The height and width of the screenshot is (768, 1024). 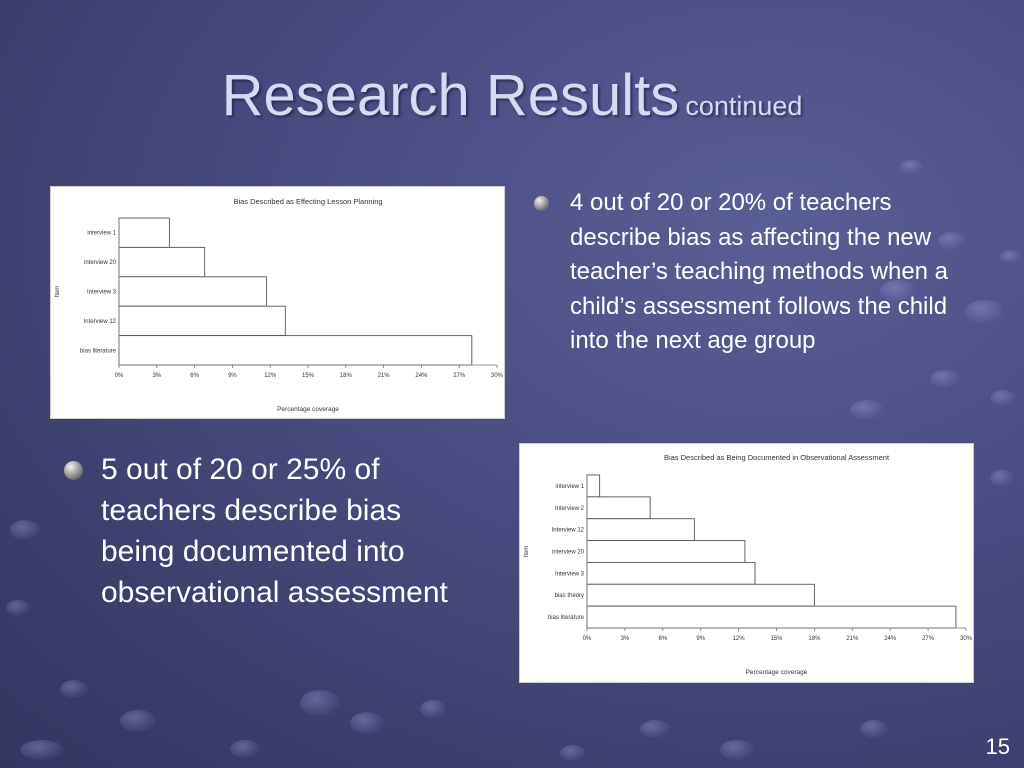 I want to click on slide-title-main: Research Results, so click(x=450, y=95).